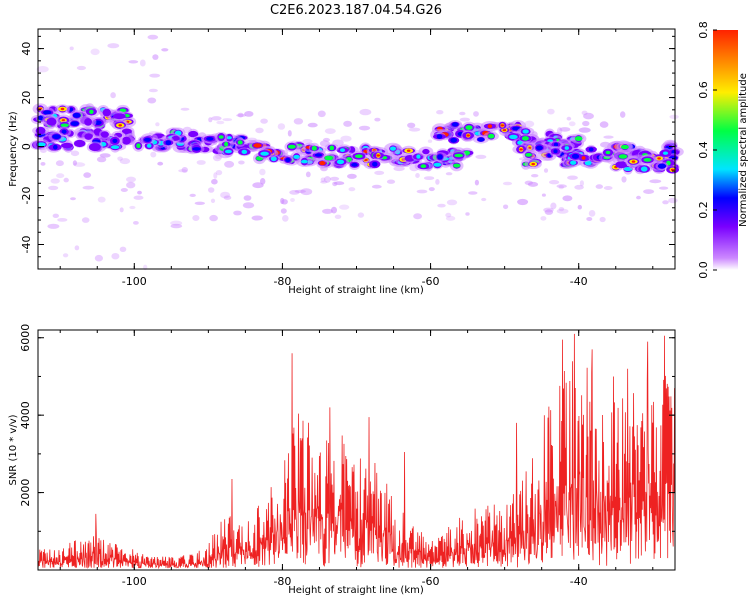 This screenshot has width=750, height=600. Describe the element at coordinates (356, 290) in the screenshot. I see `spectrogram-x-axis-label: Height of straight line (km)` at that location.